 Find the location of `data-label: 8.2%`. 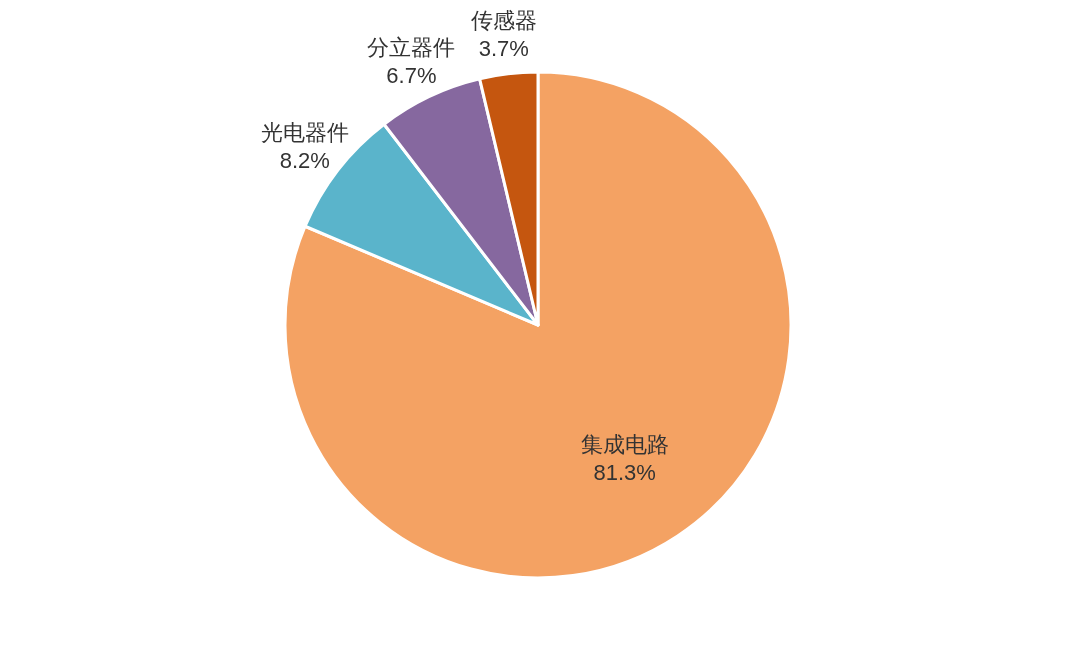

data-label: 8.2% is located at coordinates (304, 161).